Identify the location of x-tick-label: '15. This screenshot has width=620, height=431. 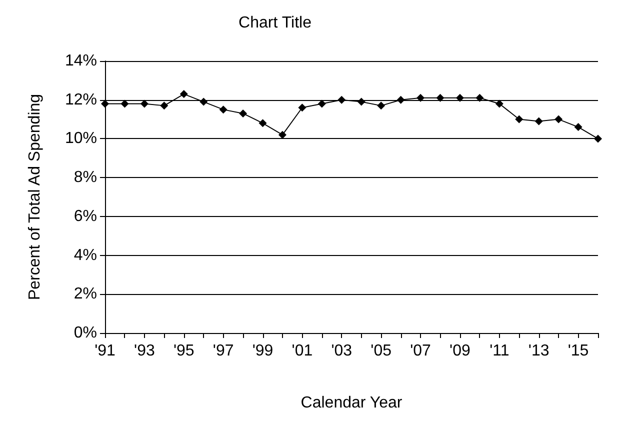
(578, 351).